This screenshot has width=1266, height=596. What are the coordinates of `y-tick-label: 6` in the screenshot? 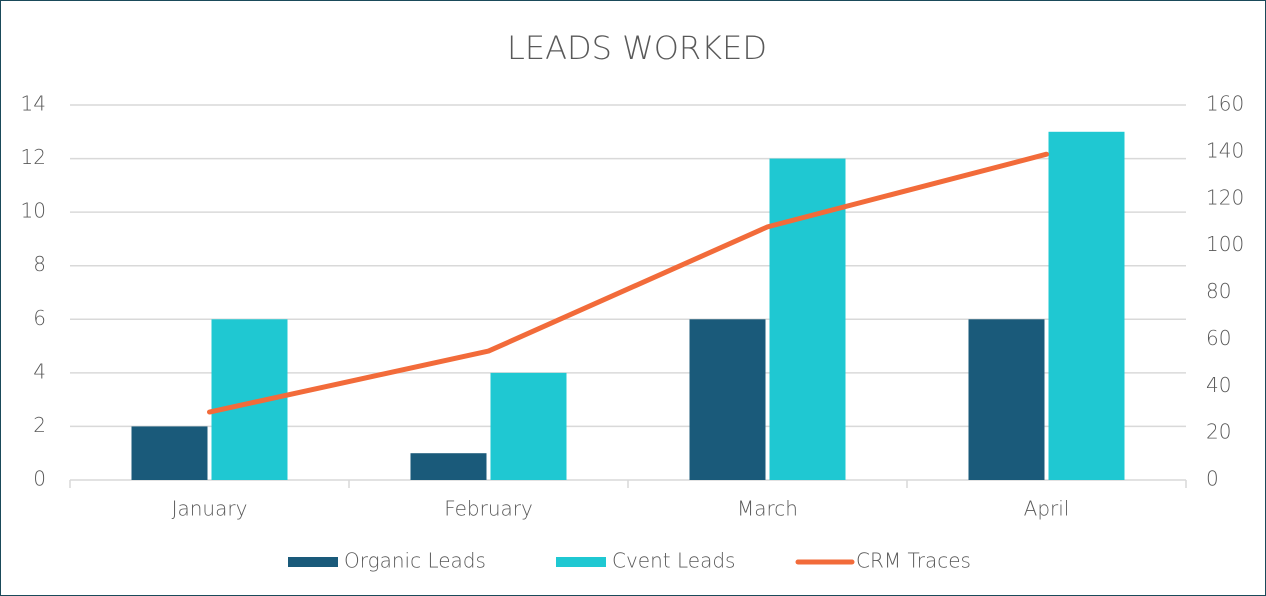 It's located at (39, 318).